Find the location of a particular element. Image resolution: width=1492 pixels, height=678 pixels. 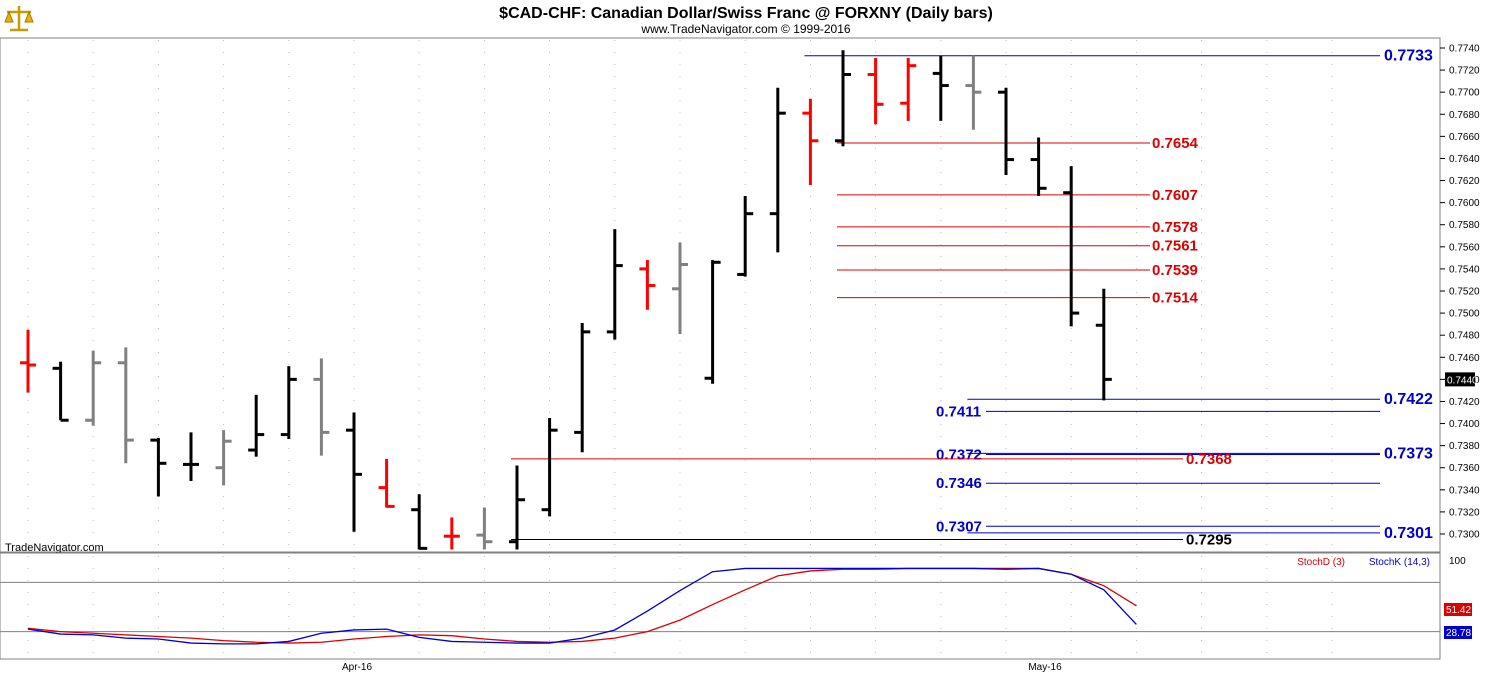

stochastic-series-line is located at coordinates (582, 606).